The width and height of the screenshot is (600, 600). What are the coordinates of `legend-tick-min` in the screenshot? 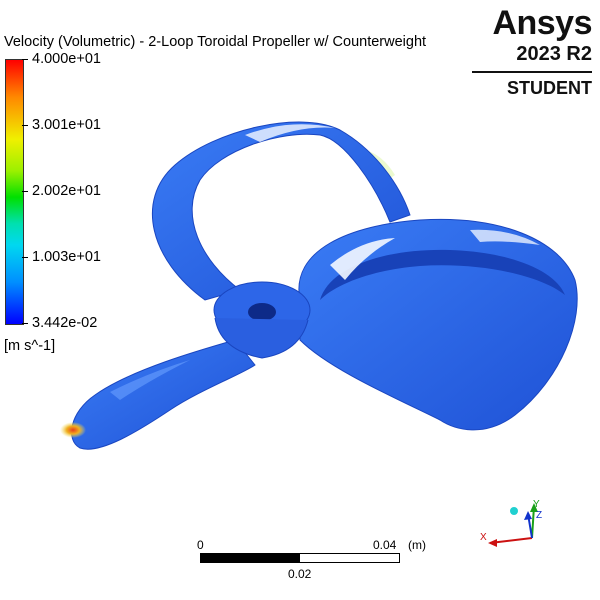 It's located at (25, 323).